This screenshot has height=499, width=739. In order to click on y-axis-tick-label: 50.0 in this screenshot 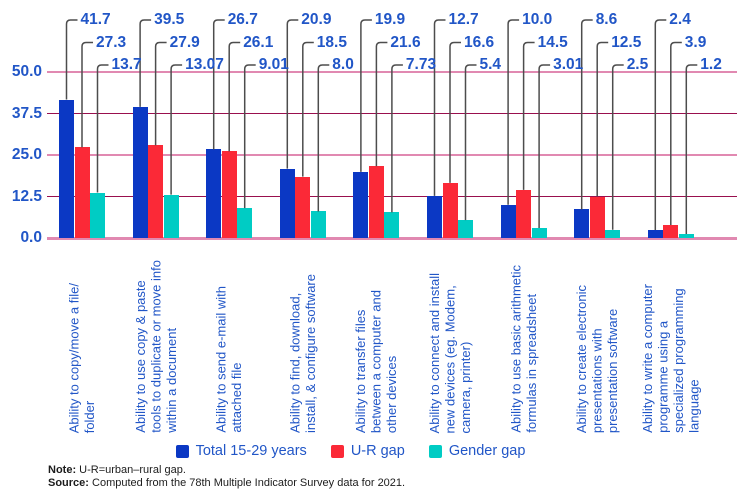, I will do `click(26, 71)`.